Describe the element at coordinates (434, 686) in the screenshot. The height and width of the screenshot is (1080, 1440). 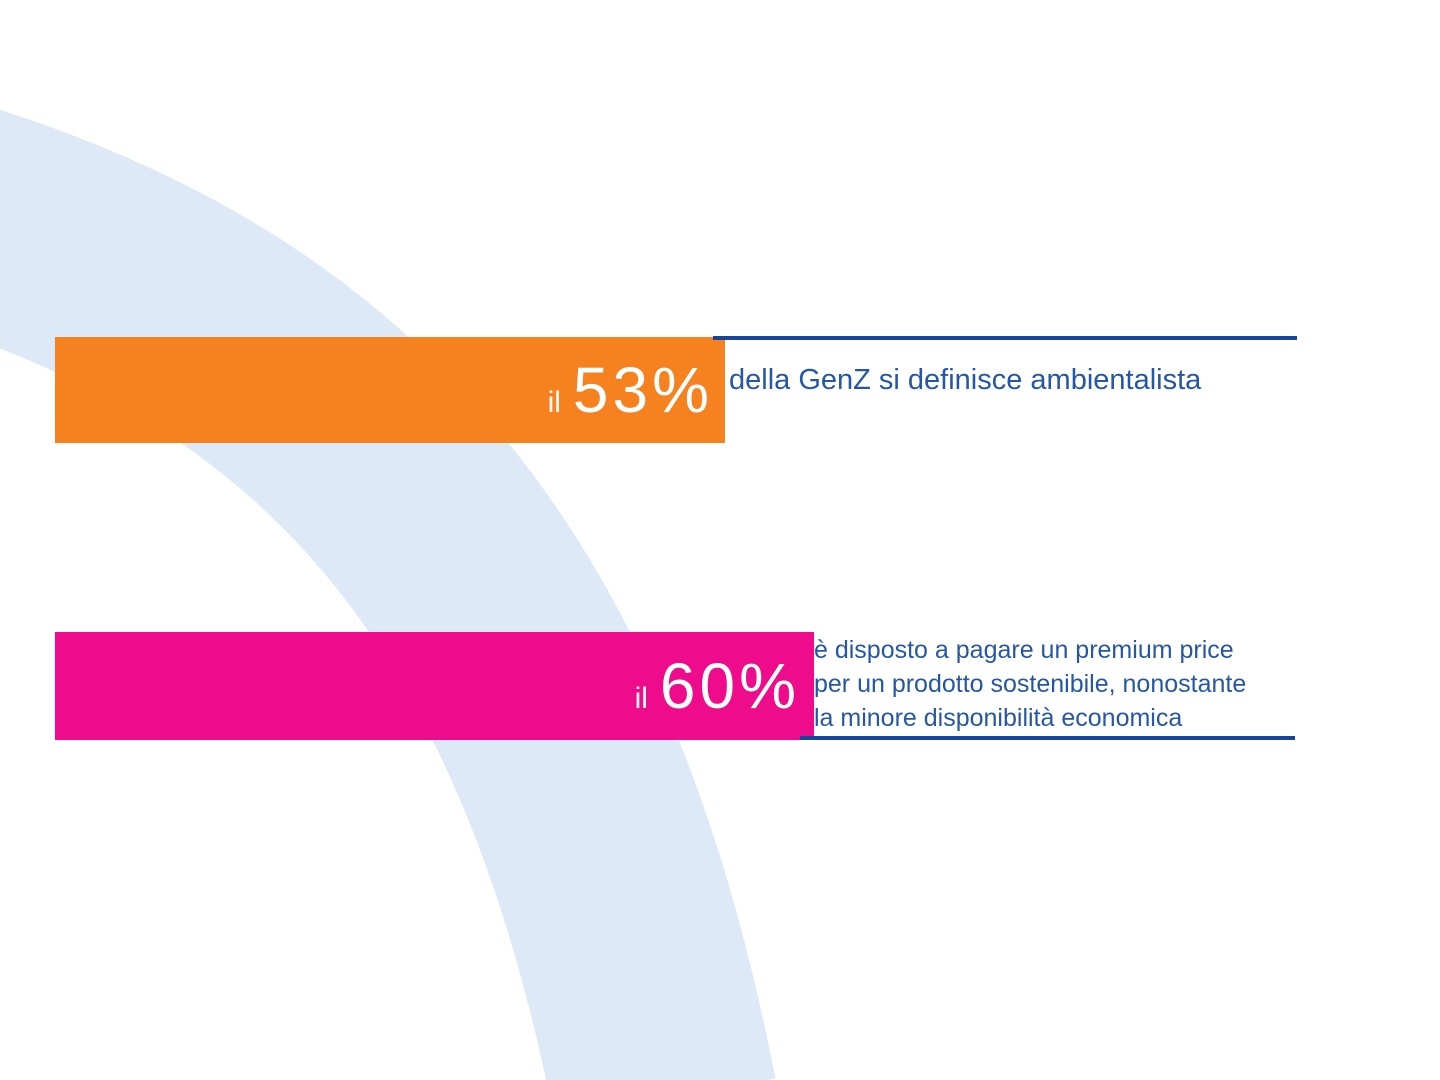
I see `bar-60-percent: il 60%` at that location.